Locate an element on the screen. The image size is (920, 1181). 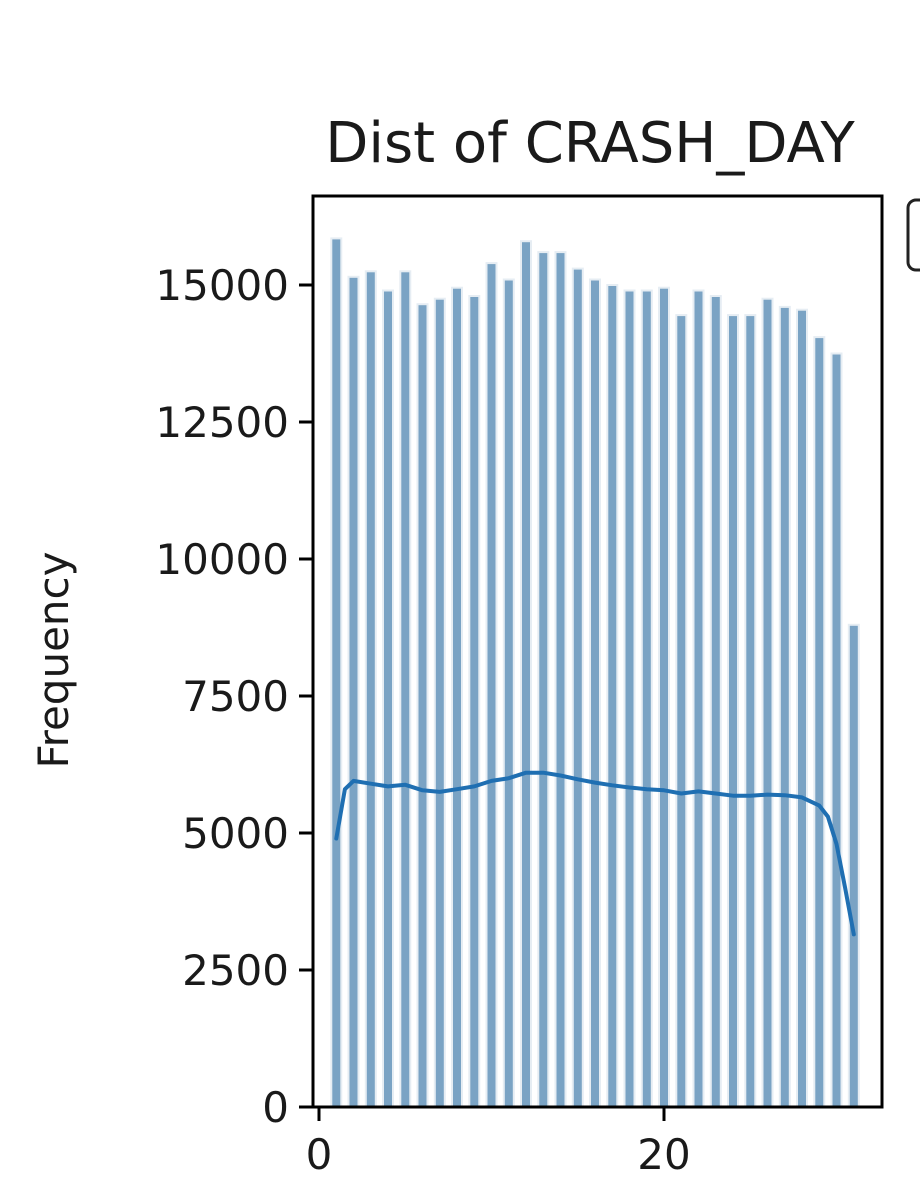
y-tick-label: 5000 is located at coordinates (235, 833).